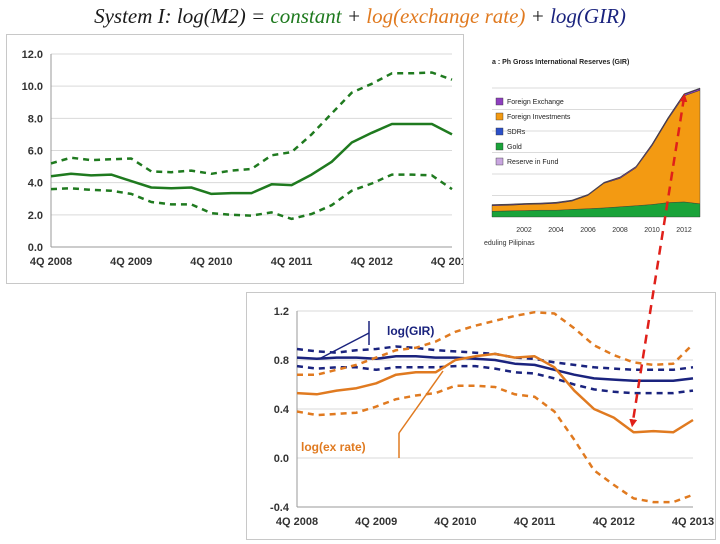 This screenshot has width=720, height=544. Describe the element at coordinates (495, 444) in the screenshot. I see `bottom-series-exrate-lower-band` at that location.